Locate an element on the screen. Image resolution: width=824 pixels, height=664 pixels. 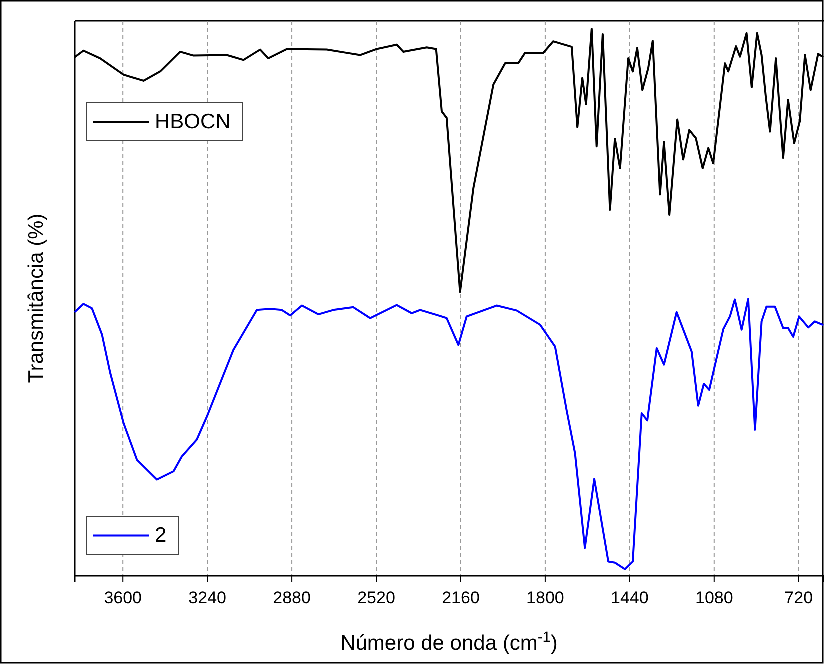
legend-label: 2 is located at coordinates (161, 536).